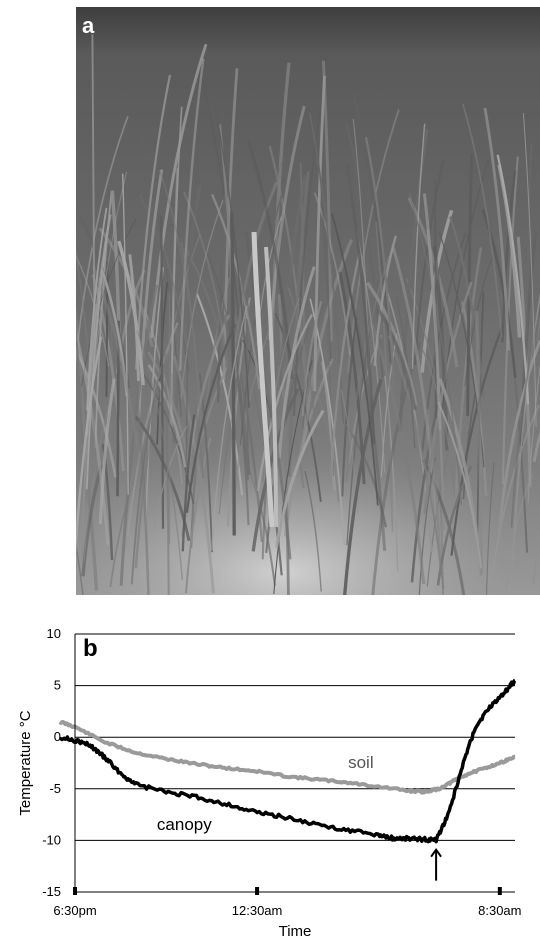 This screenshot has height=948, width=540. What do you see at coordinates (361, 762) in the screenshot?
I see `series-label-soil: soil` at bounding box center [361, 762].